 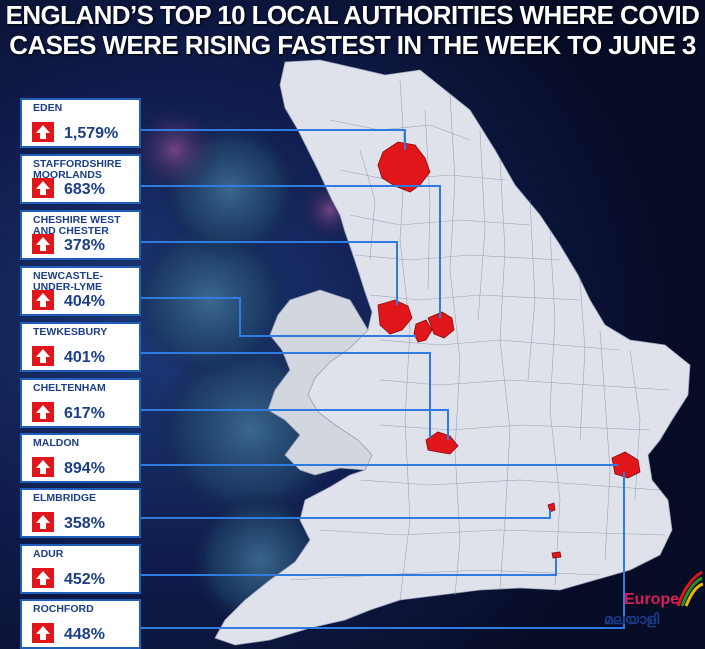 What do you see at coordinates (56, 443) in the screenshot?
I see `authority-name: MALDON` at bounding box center [56, 443].